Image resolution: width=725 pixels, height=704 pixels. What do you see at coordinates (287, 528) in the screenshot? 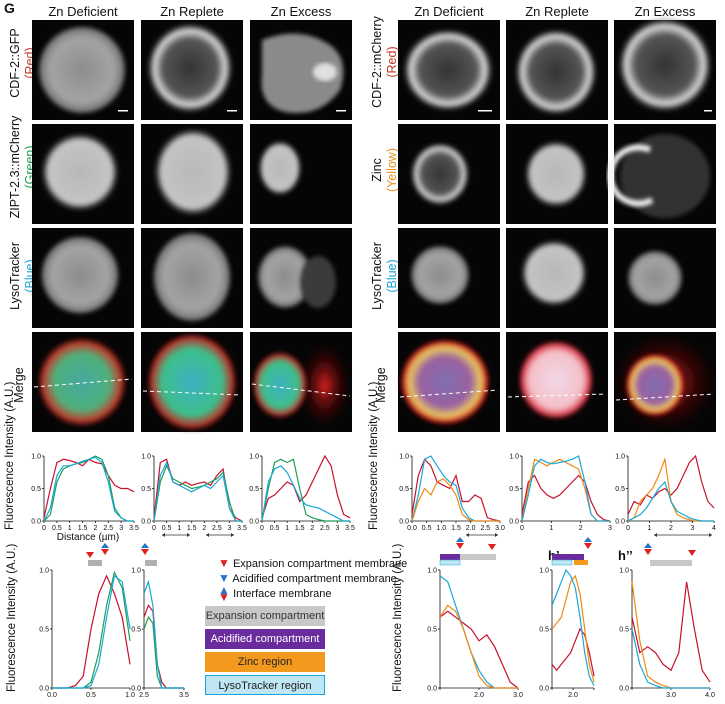
I see `profile-left-3-xtick-label: 1` at bounding box center [287, 528].